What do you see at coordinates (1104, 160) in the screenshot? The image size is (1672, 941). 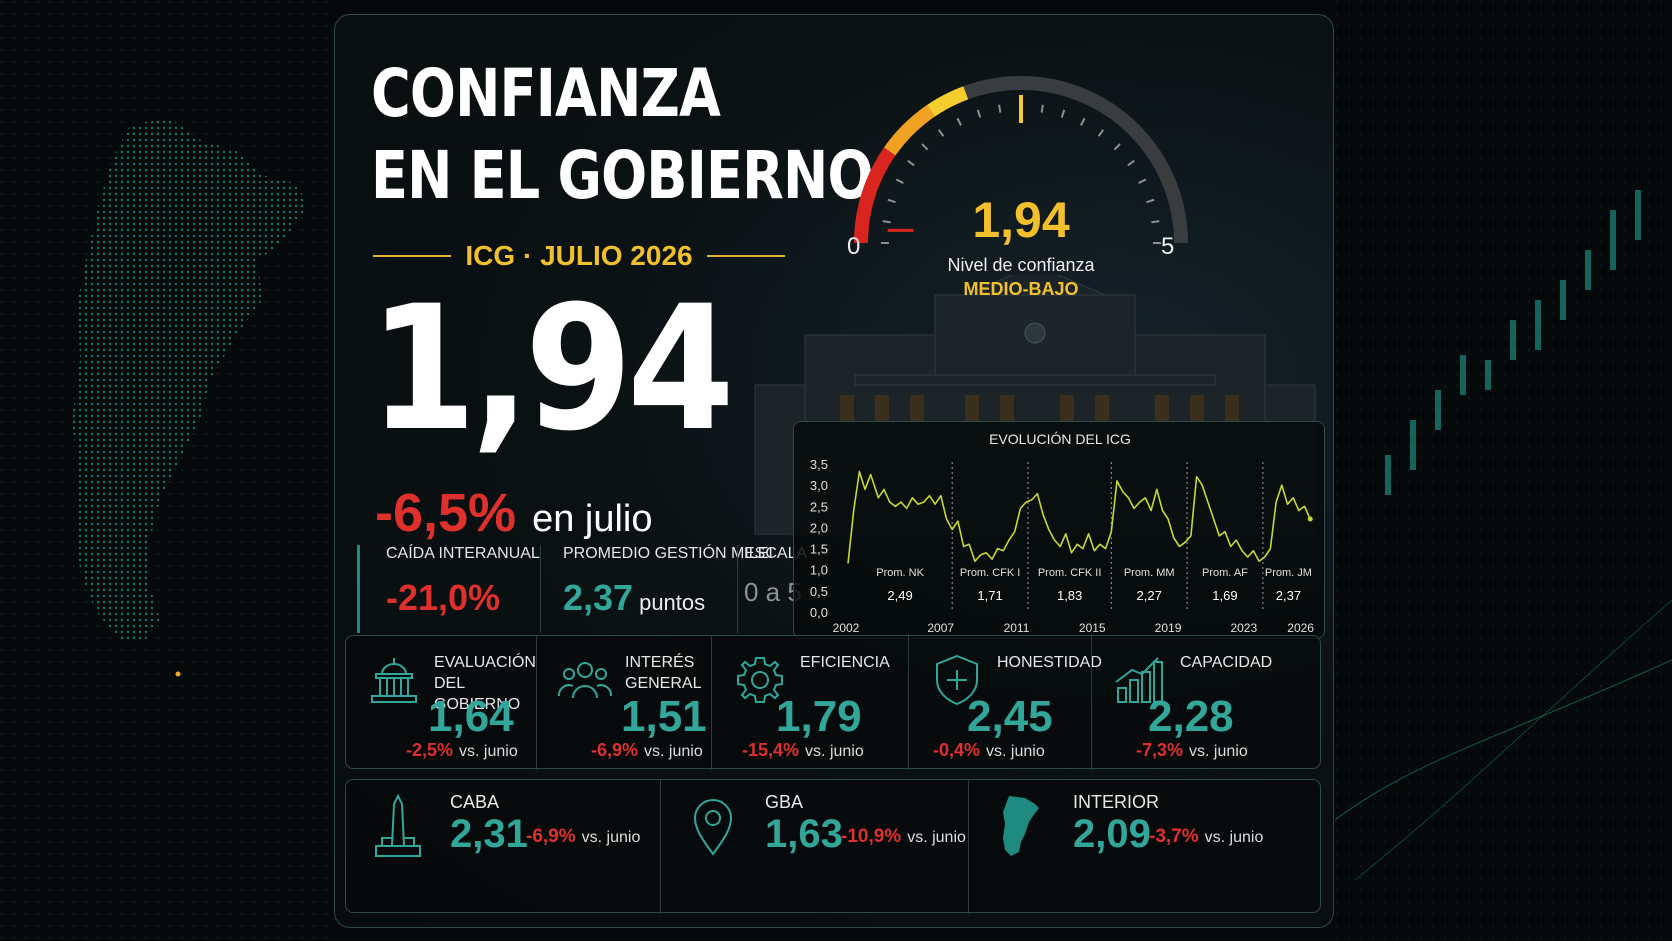 I see `gauge-track` at bounding box center [1104, 160].